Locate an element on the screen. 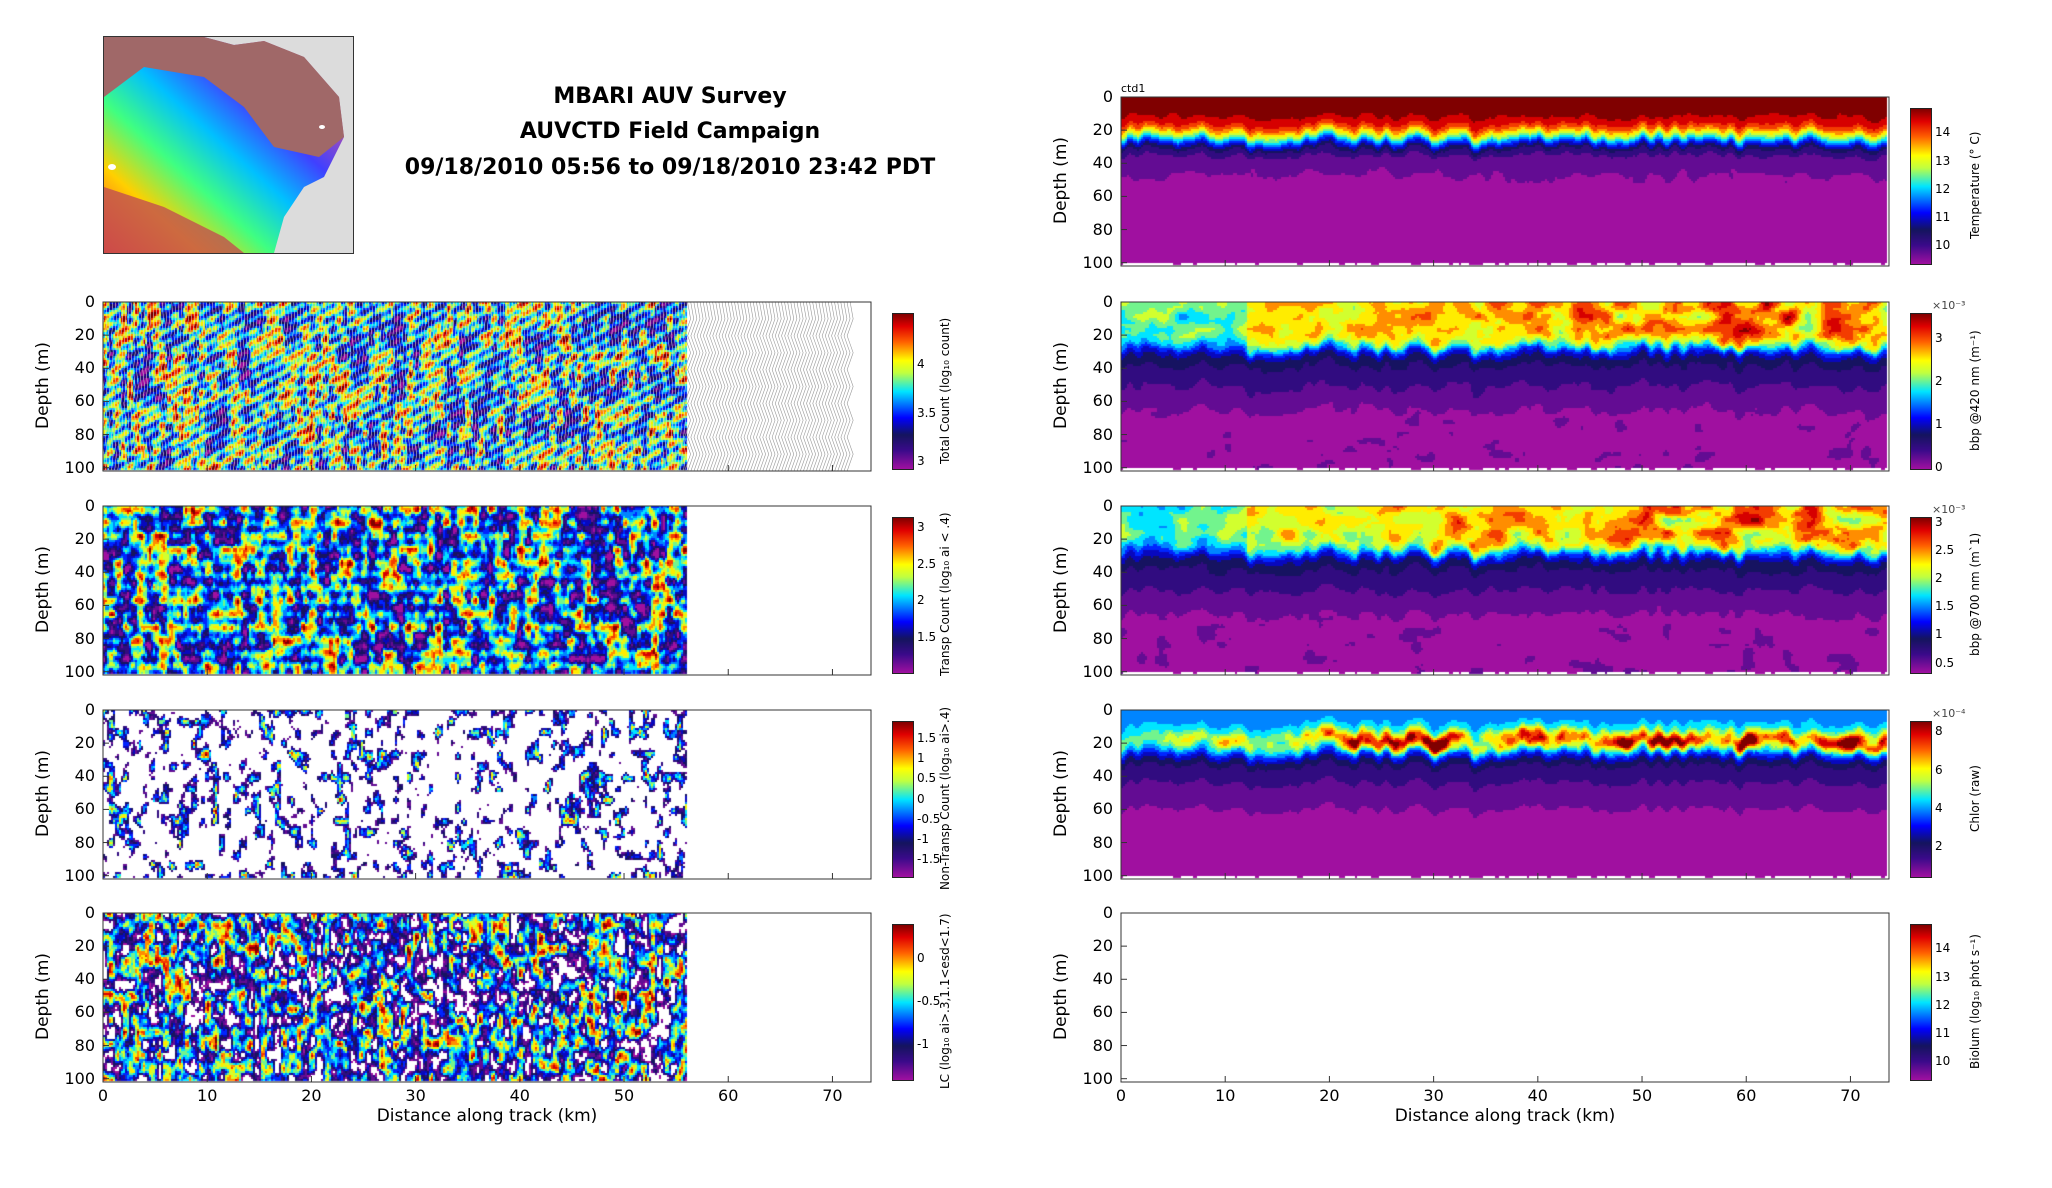 The width and height of the screenshot is (2052, 1188). colorbar-tick-label: 1.5 is located at coordinates (927, 738).